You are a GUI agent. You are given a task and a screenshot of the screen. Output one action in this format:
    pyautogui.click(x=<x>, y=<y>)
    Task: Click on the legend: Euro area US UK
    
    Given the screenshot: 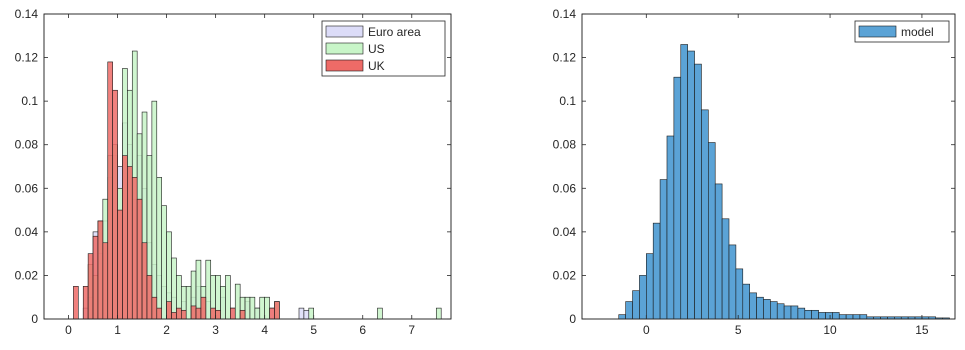 What is the action you would take?
    pyautogui.click(x=383, y=48)
    